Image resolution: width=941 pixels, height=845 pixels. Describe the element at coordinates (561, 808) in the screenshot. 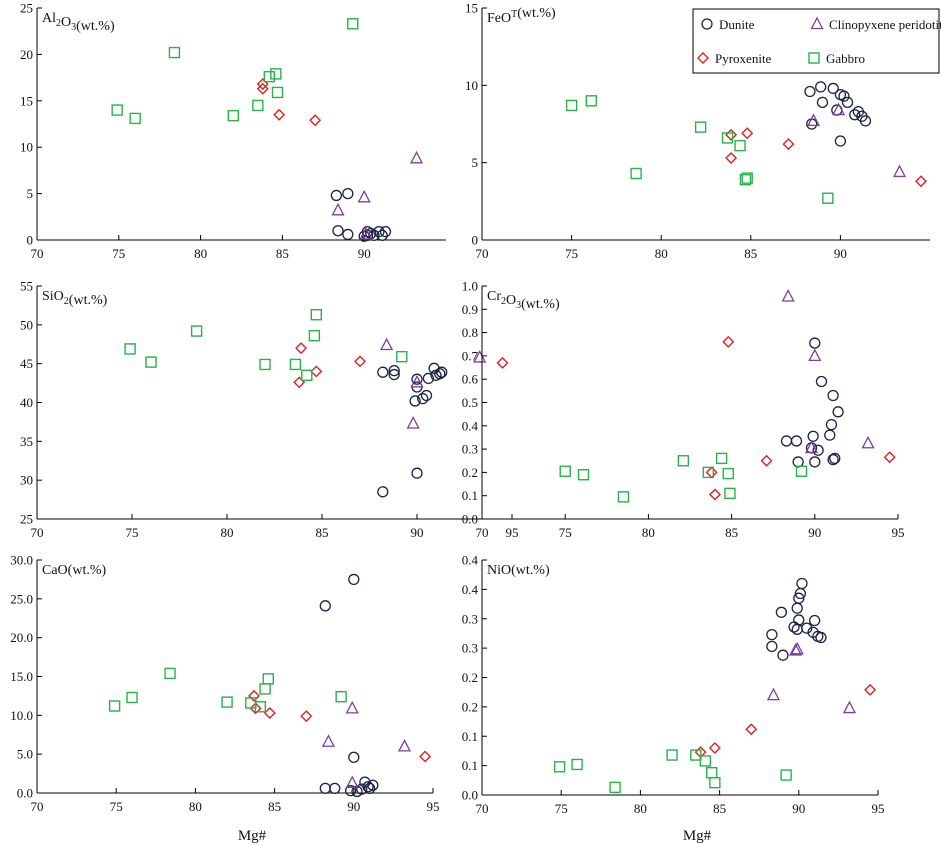

I see `x-tick-label: 75` at that location.